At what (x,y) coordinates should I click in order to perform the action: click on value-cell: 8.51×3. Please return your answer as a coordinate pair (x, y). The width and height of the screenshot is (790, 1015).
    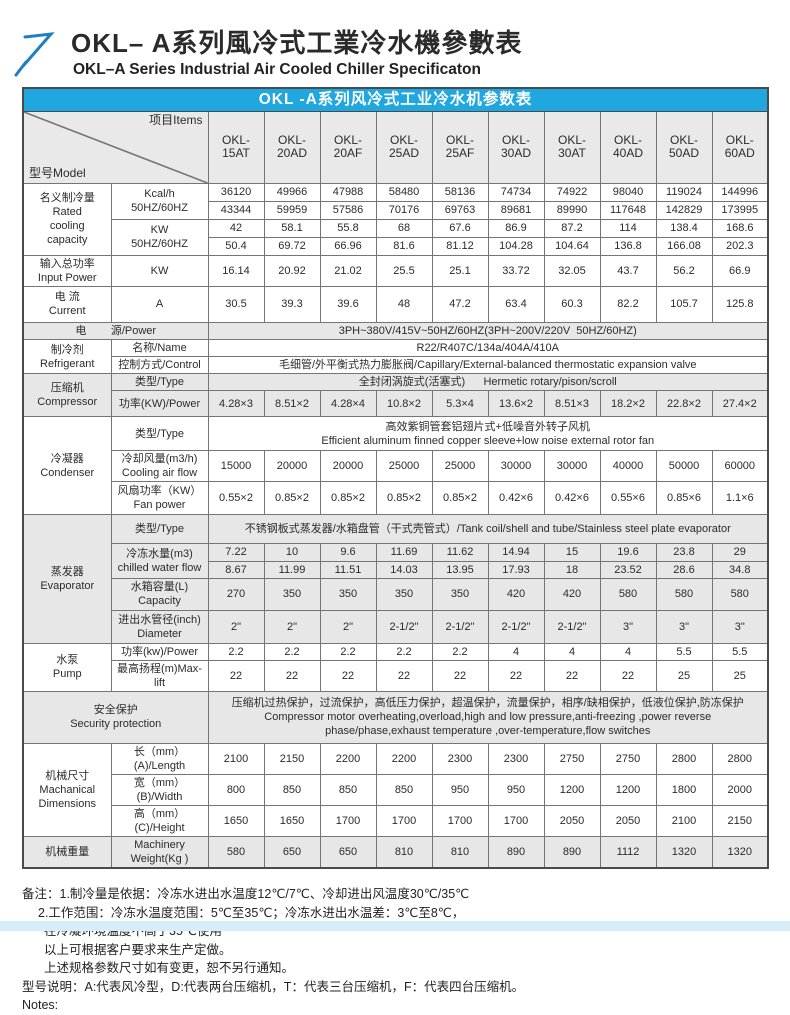
    Looking at the image, I should click on (572, 404).